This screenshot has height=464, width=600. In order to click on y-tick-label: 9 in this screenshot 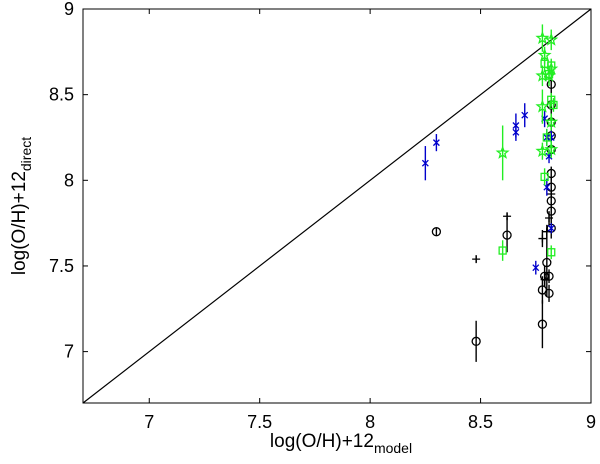, I will do `click(69, 9)`.